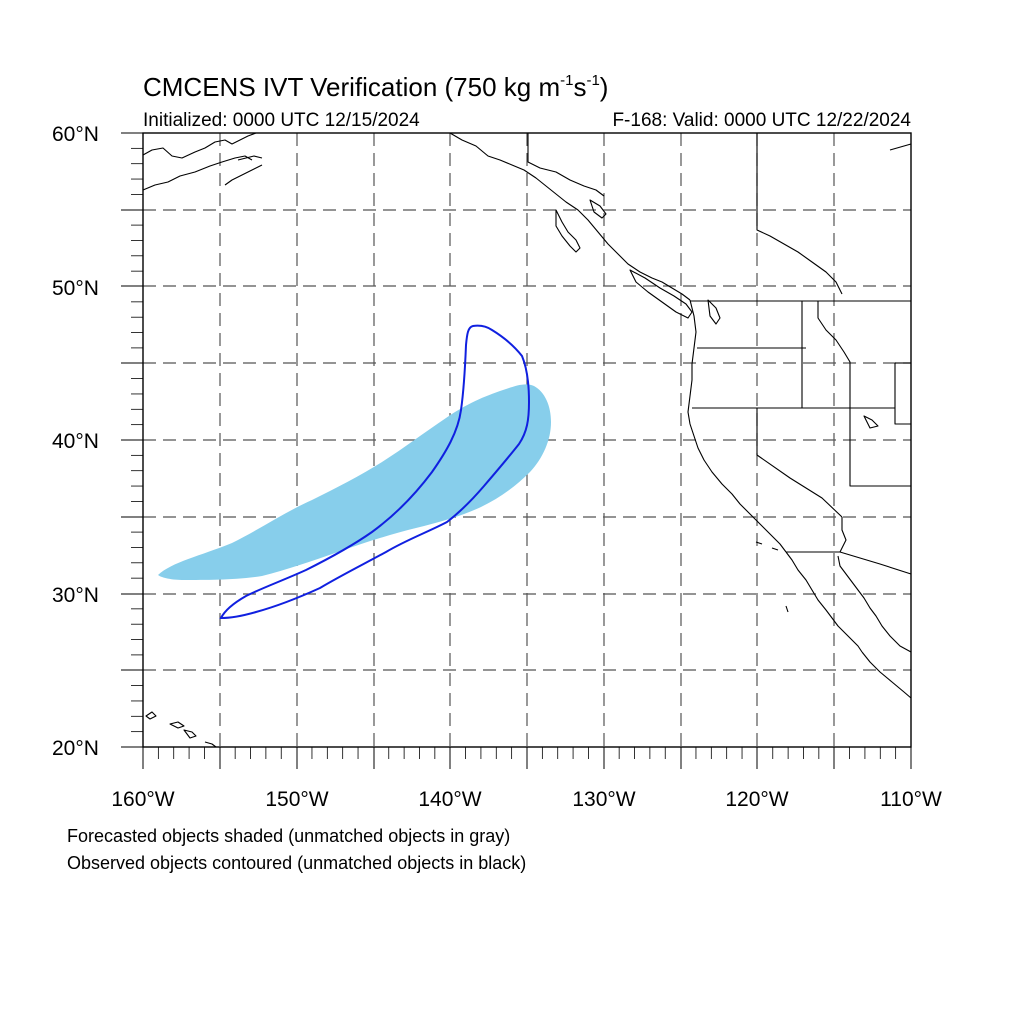 Image resolution: width=1024 pixels, height=1024 pixels. What do you see at coordinates (142, 799) in the screenshot?
I see `lon-label: 160°W` at bounding box center [142, 799].